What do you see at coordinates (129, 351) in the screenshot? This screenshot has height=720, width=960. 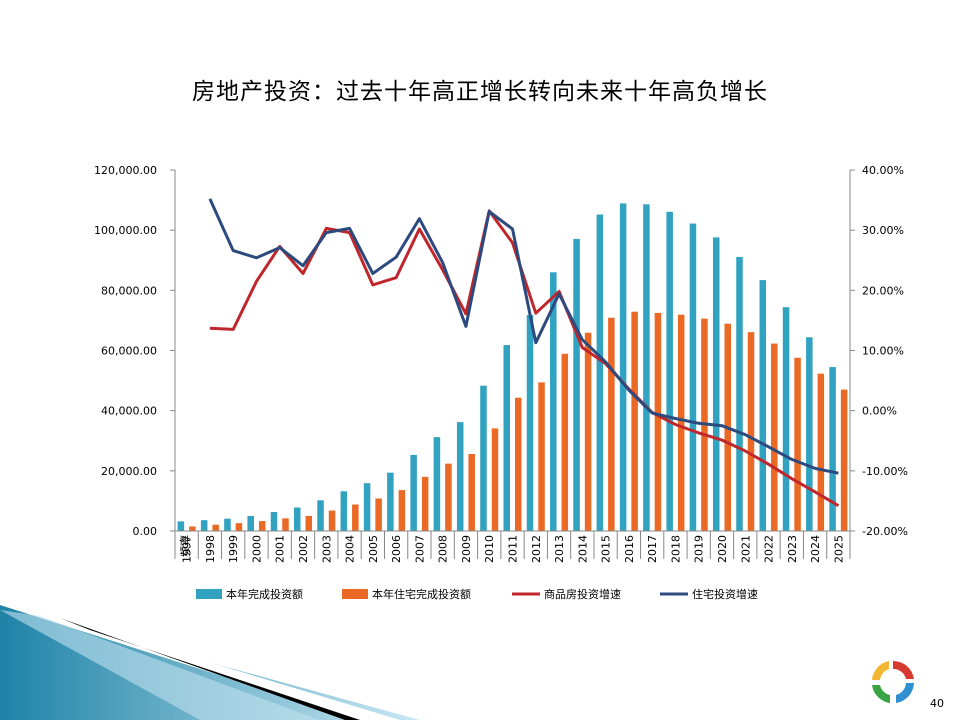 I see `y-left-tick-label: 60,000.00` at bounding box center [129, 351].